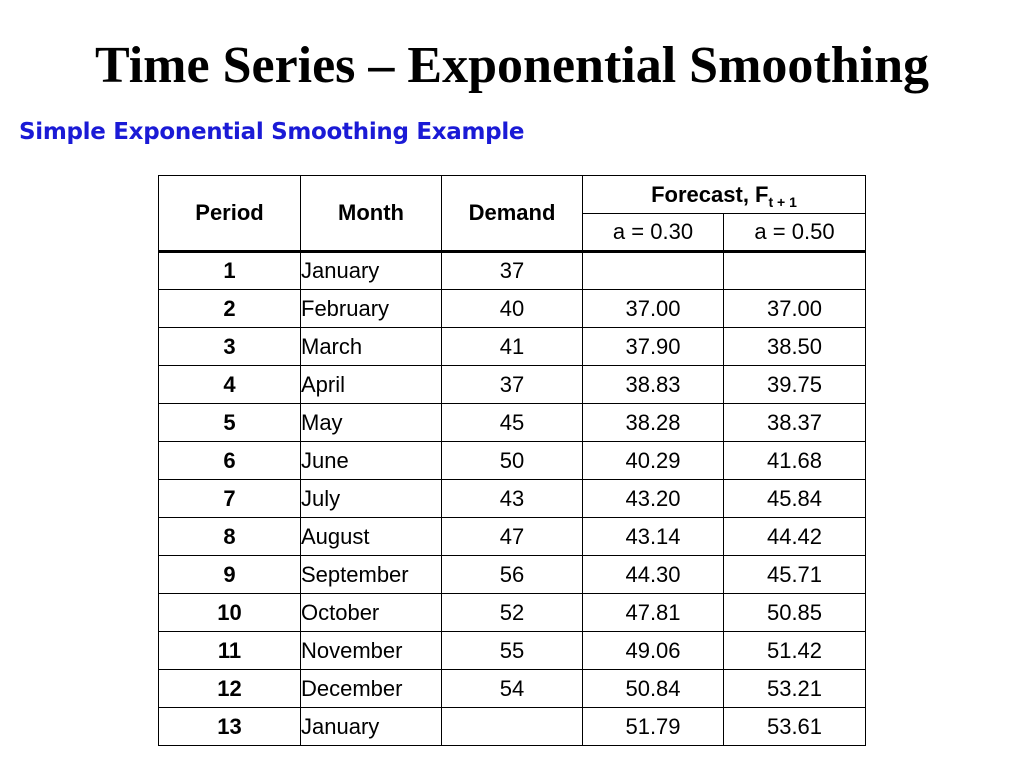  I want to click on cell-period: 1, so click(229, 270).